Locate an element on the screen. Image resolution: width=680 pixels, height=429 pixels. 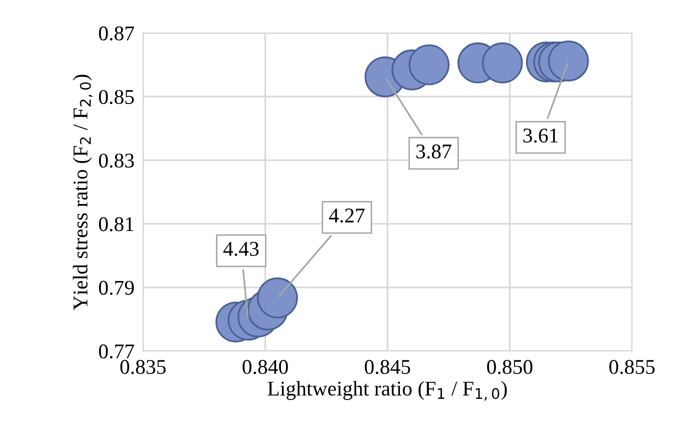
x-tick-label: 0.845 is located at coordinates (387, 367).